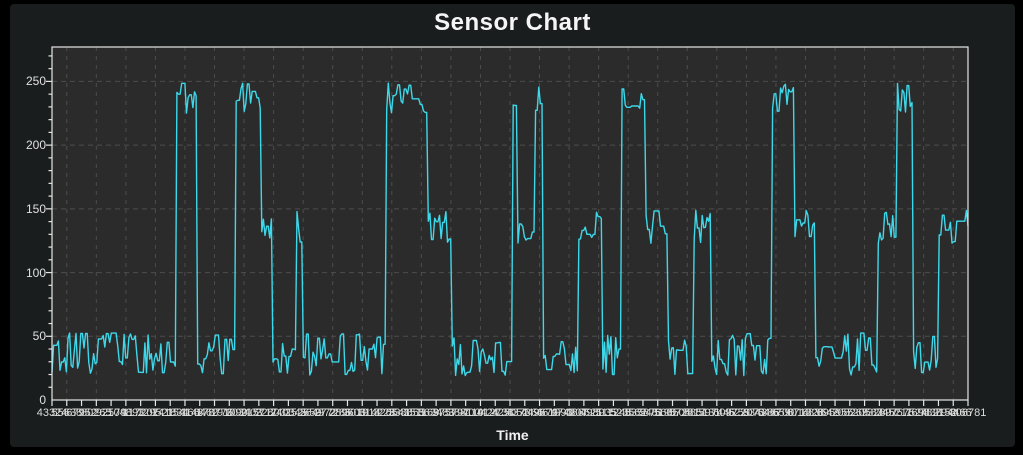  Describe the element at coordinates (539, 413) in the screenshot. I see `x-tick-label: 449679` at that location.